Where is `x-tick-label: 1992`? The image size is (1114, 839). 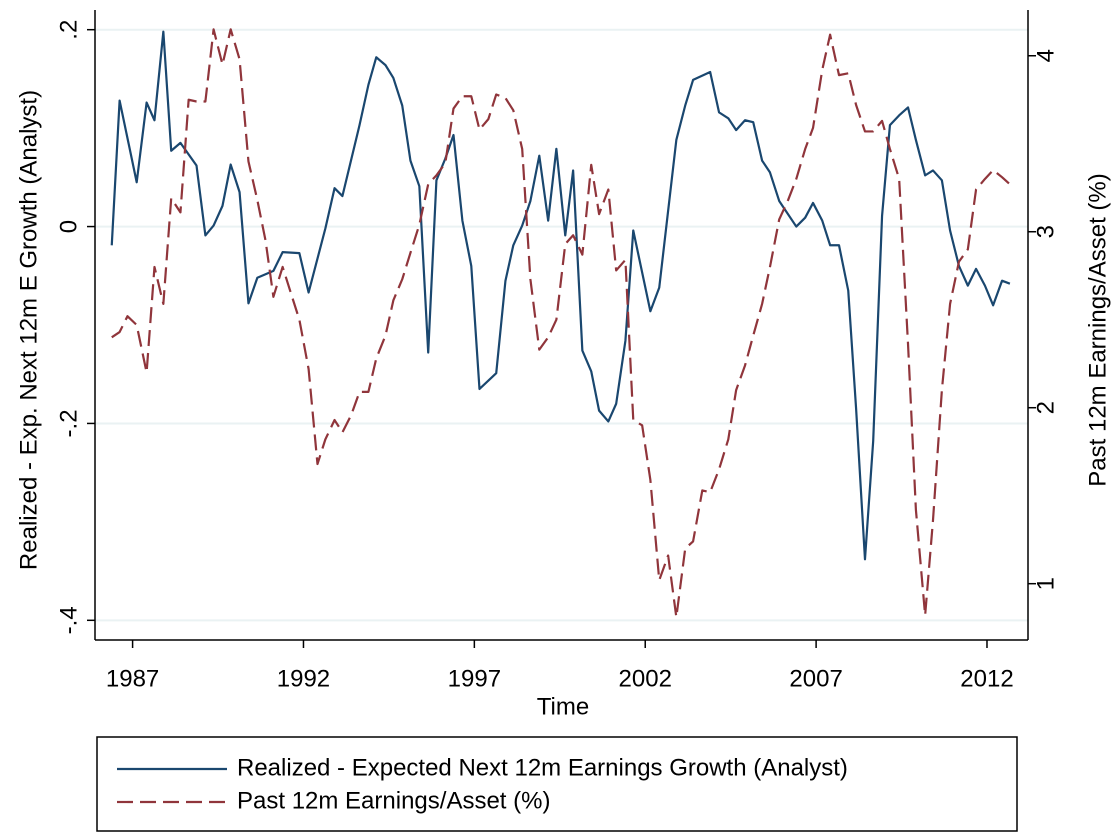 x-tick-label: 1992 is located at coordinates (303, 678).